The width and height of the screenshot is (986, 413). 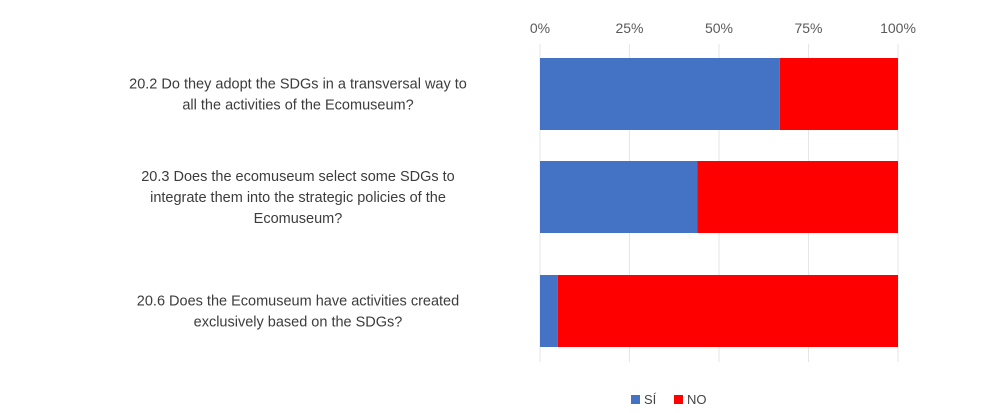 What do you see at coordinates (629, 28) in the screenshot?
I see `x-tick-label: 25%` at bounding box center [629, 28].